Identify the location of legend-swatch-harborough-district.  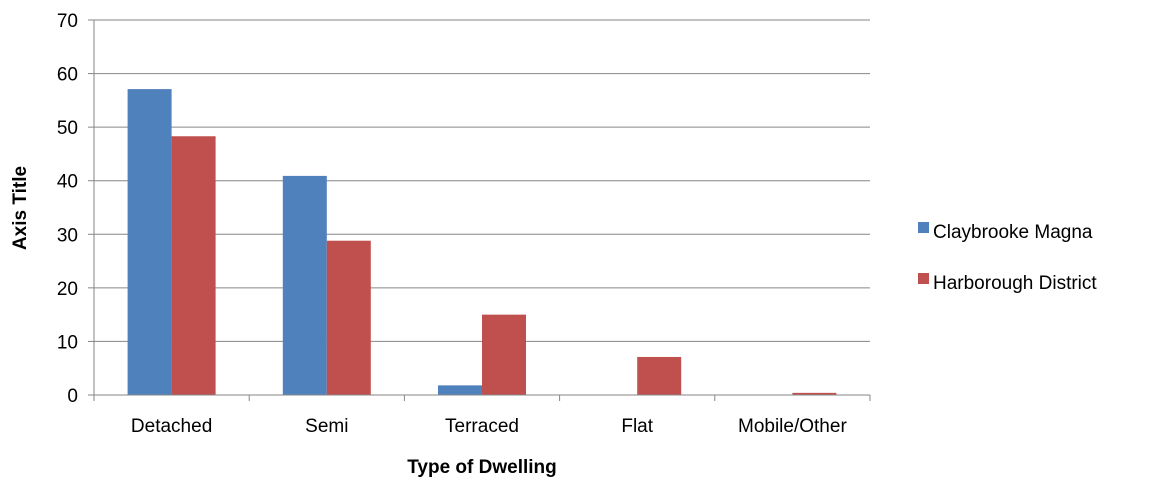
(923, 278).